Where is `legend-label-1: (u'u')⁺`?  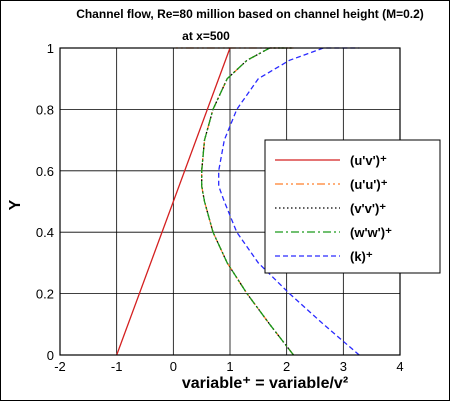 legend-label-1: (u'u')⁺ is located at coordinates (369, 184).